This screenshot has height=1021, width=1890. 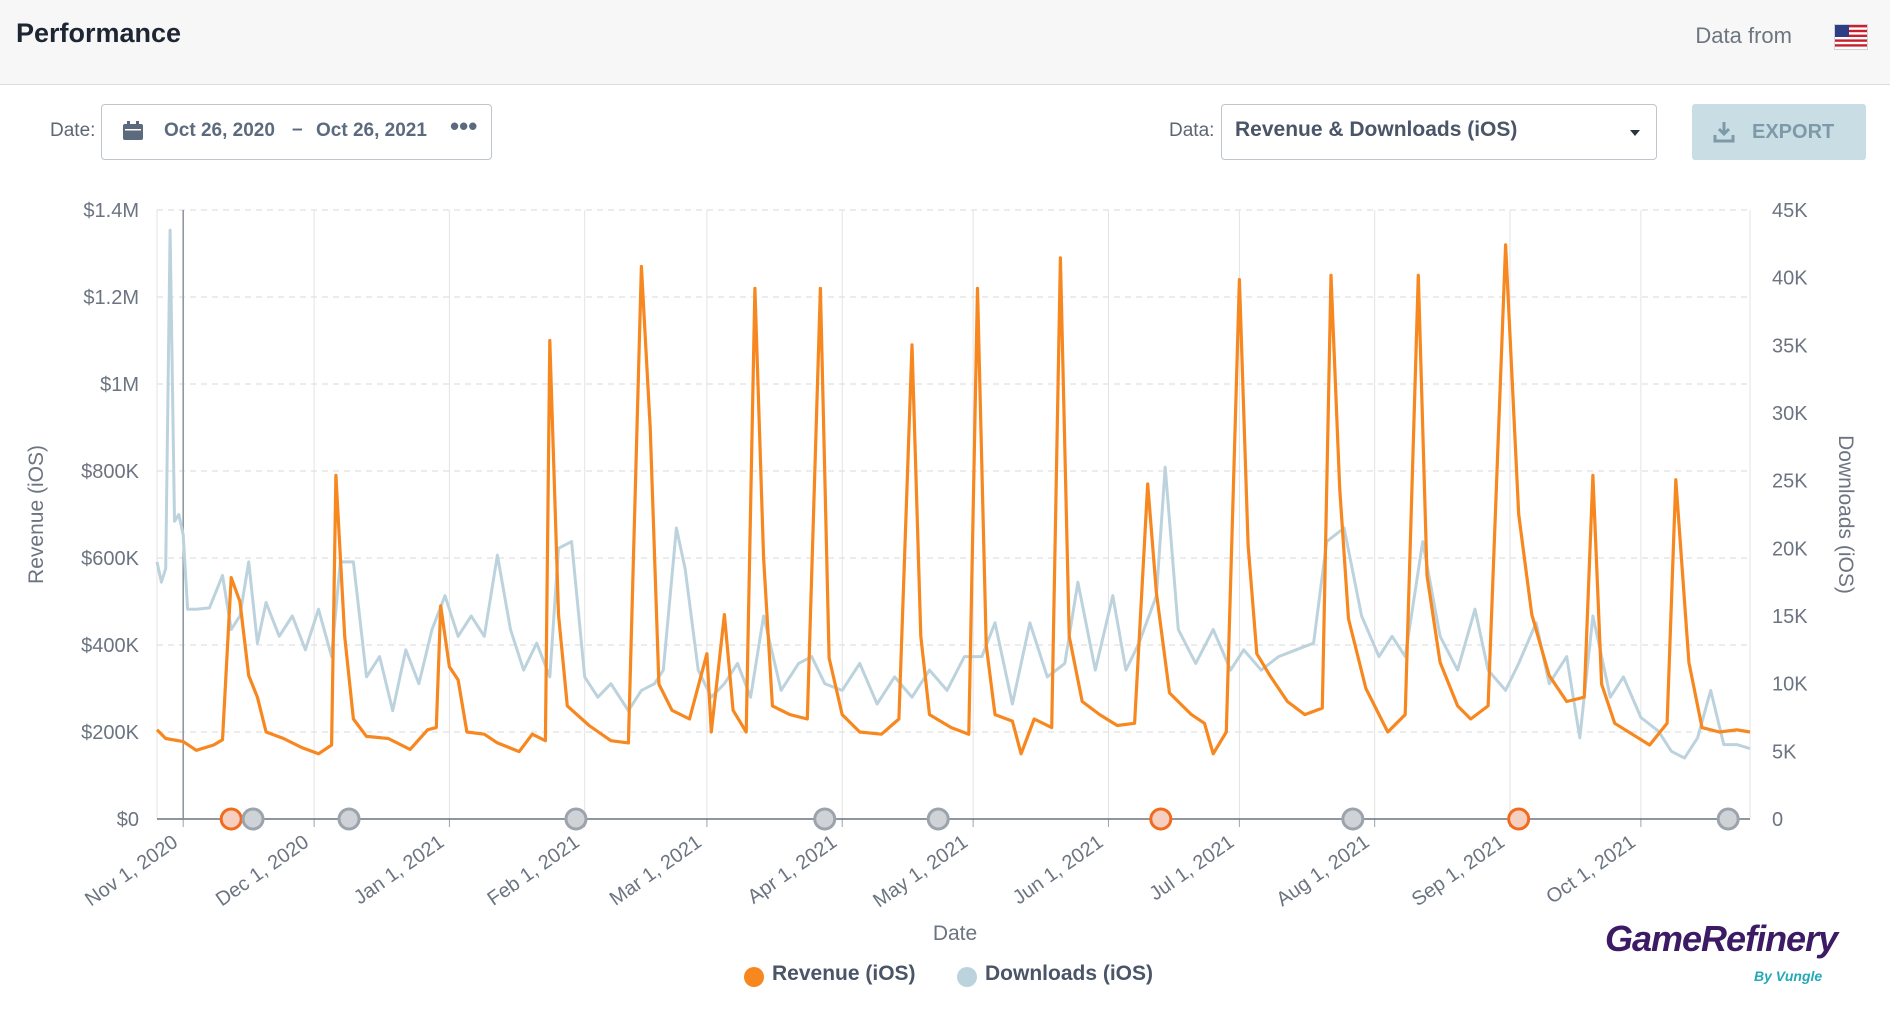 What do you see at coordinates (1790, 414) in the screenshot?
I see `y-right-tick-label: 30K` at bounding box center [1790, 414].